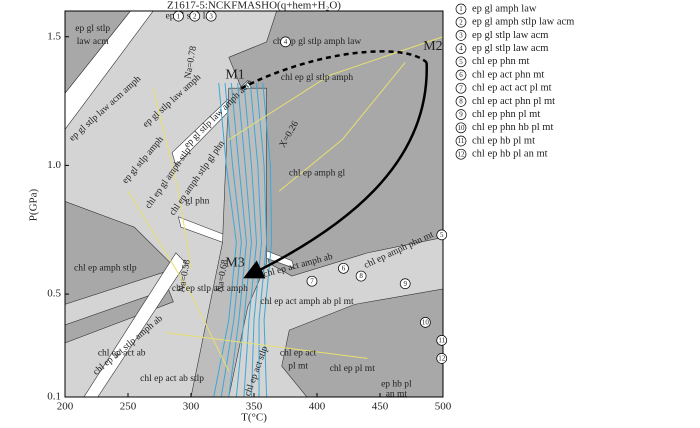 This screenshot has height=428, width=700. Describe the element at coordinates (93, 42) in the screenshot. I see `field-label: law acm` at that location.